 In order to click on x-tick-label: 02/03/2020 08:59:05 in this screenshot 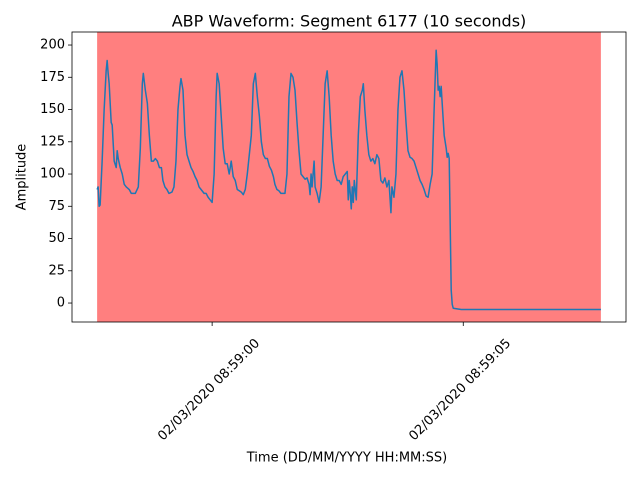, I will do `click(460, 390)`.